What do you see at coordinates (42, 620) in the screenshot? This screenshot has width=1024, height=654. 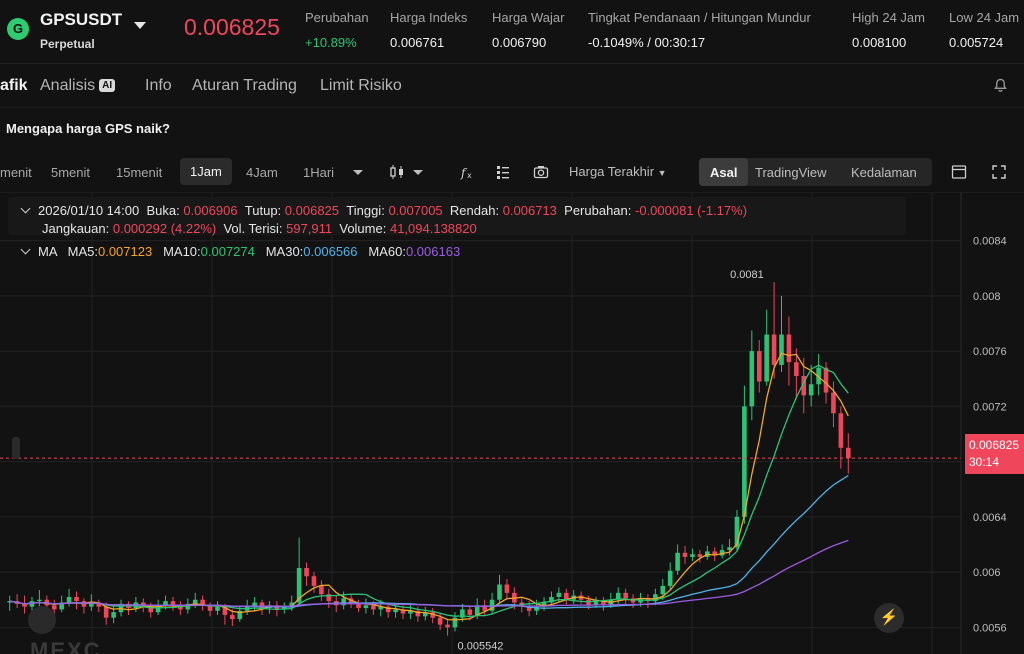 I see `chart-calculator-button` at bounding box center [42, 620].